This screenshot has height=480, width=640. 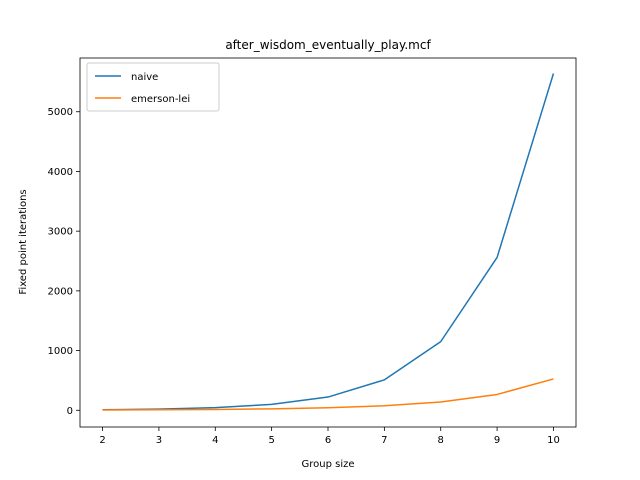 I want to click on y-tick-label: 1000, so click(x=60, y=351).